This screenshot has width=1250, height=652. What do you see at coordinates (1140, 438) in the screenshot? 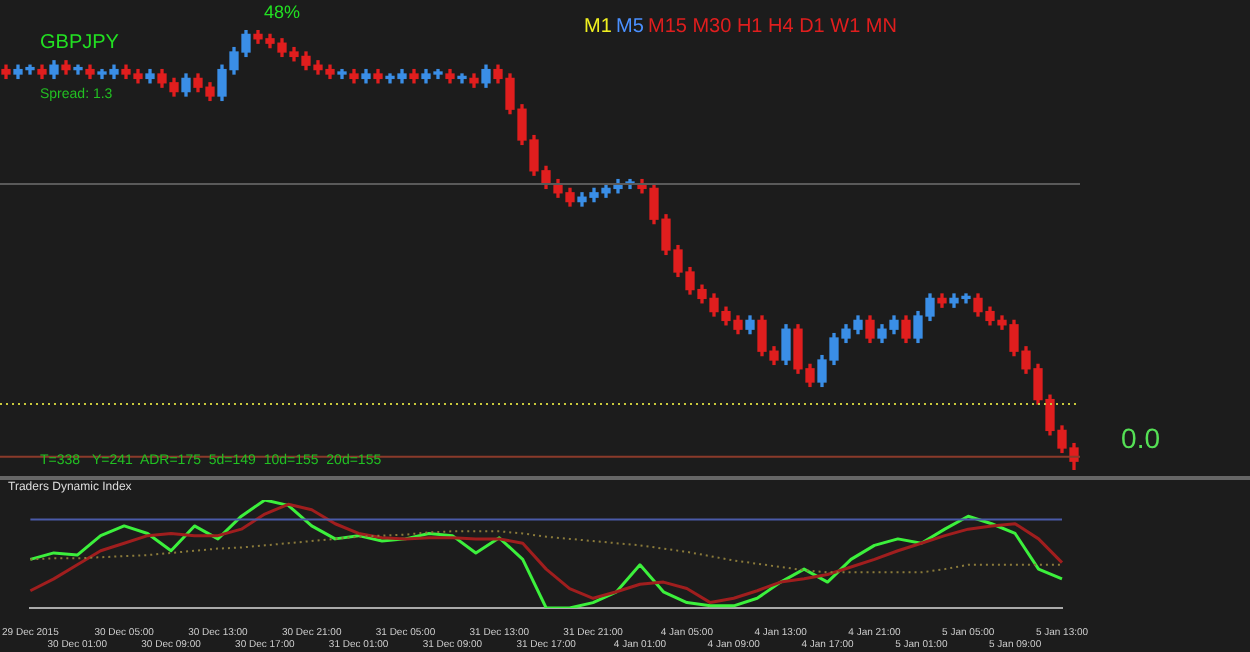
I see `text: 0.0` at bounding box center [1140, 438].